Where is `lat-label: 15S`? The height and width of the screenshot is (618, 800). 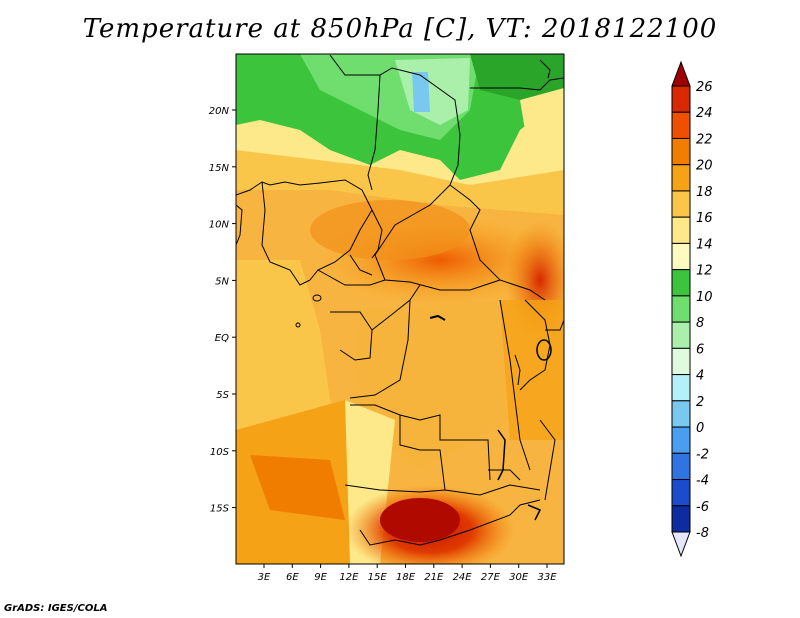
lat-label: 15S is located at coordinates (220, 509).